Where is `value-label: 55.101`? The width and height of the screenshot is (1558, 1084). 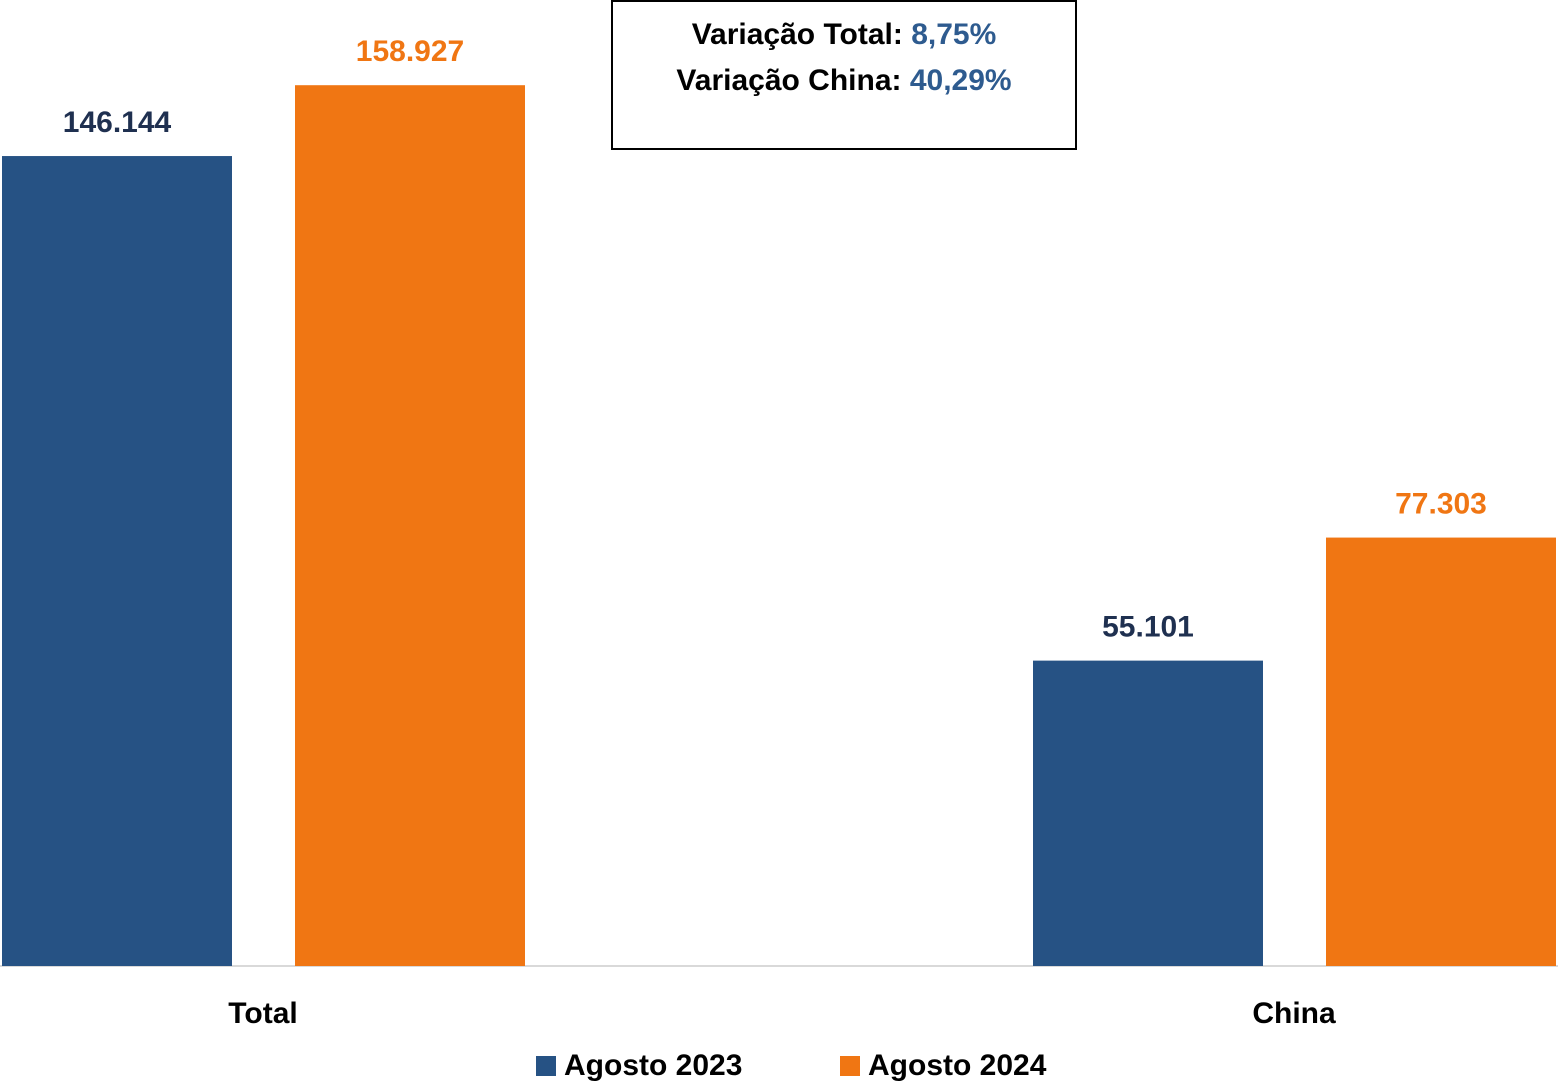 value-label: 55.101 is located at coordinates (1148, 627).